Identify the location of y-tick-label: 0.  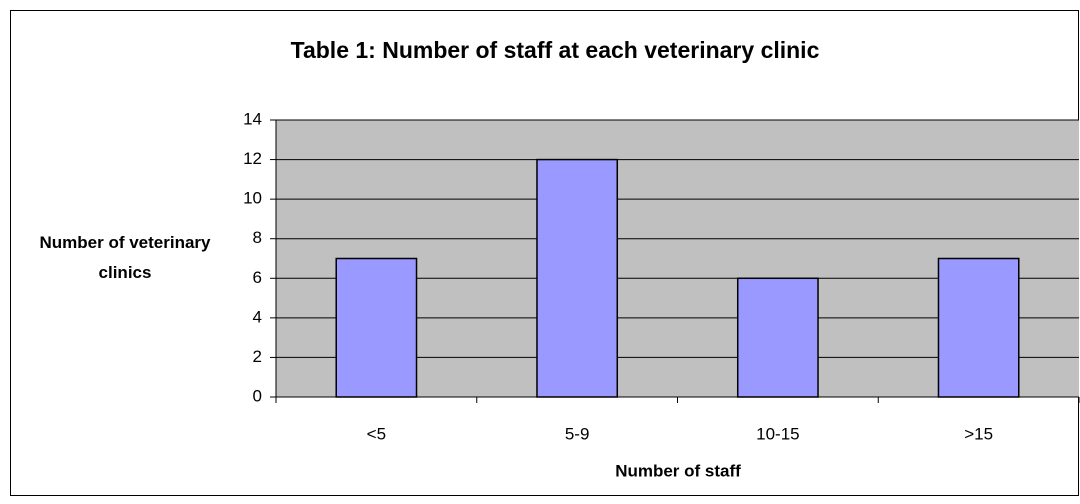
(257, 395).